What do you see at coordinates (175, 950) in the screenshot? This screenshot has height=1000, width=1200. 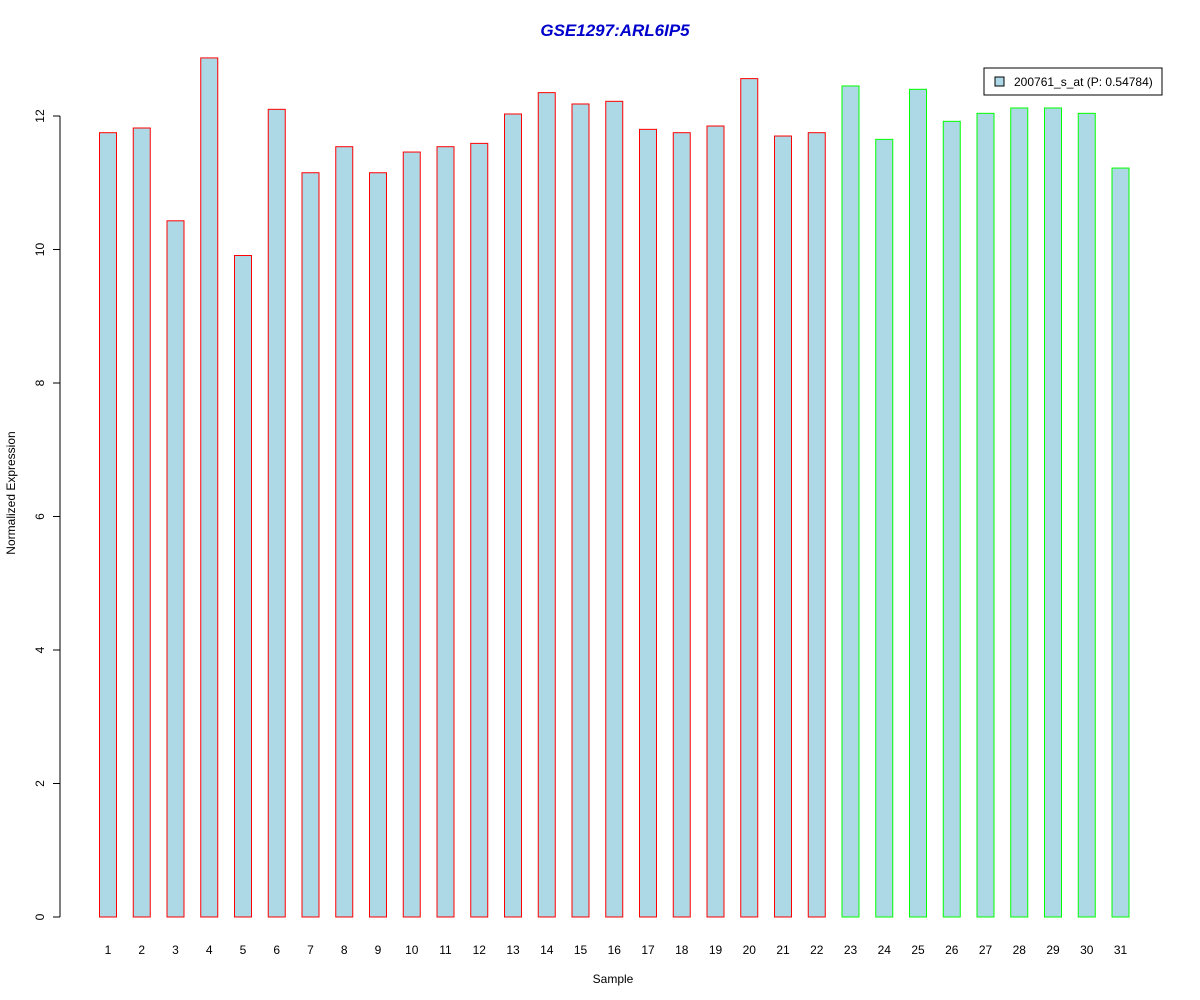 I see `x-tick-label: 3` at bounding box center [175, 950].